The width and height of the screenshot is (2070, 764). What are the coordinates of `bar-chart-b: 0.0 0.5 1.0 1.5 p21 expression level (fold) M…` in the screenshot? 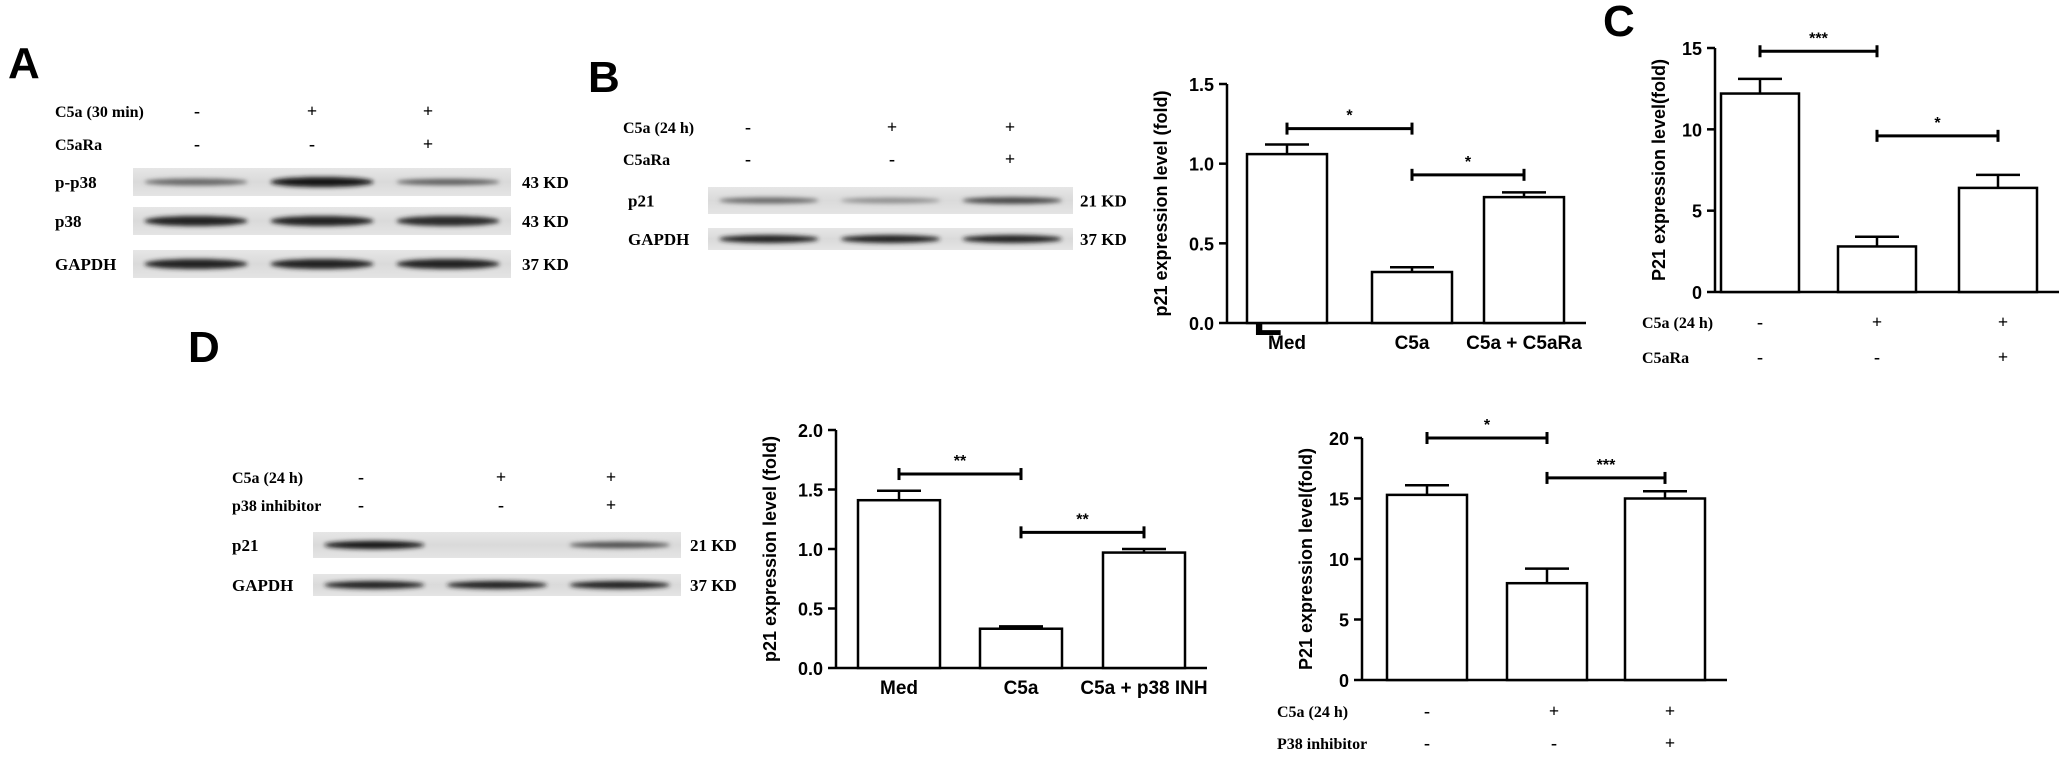 It's located at (1368, 214).